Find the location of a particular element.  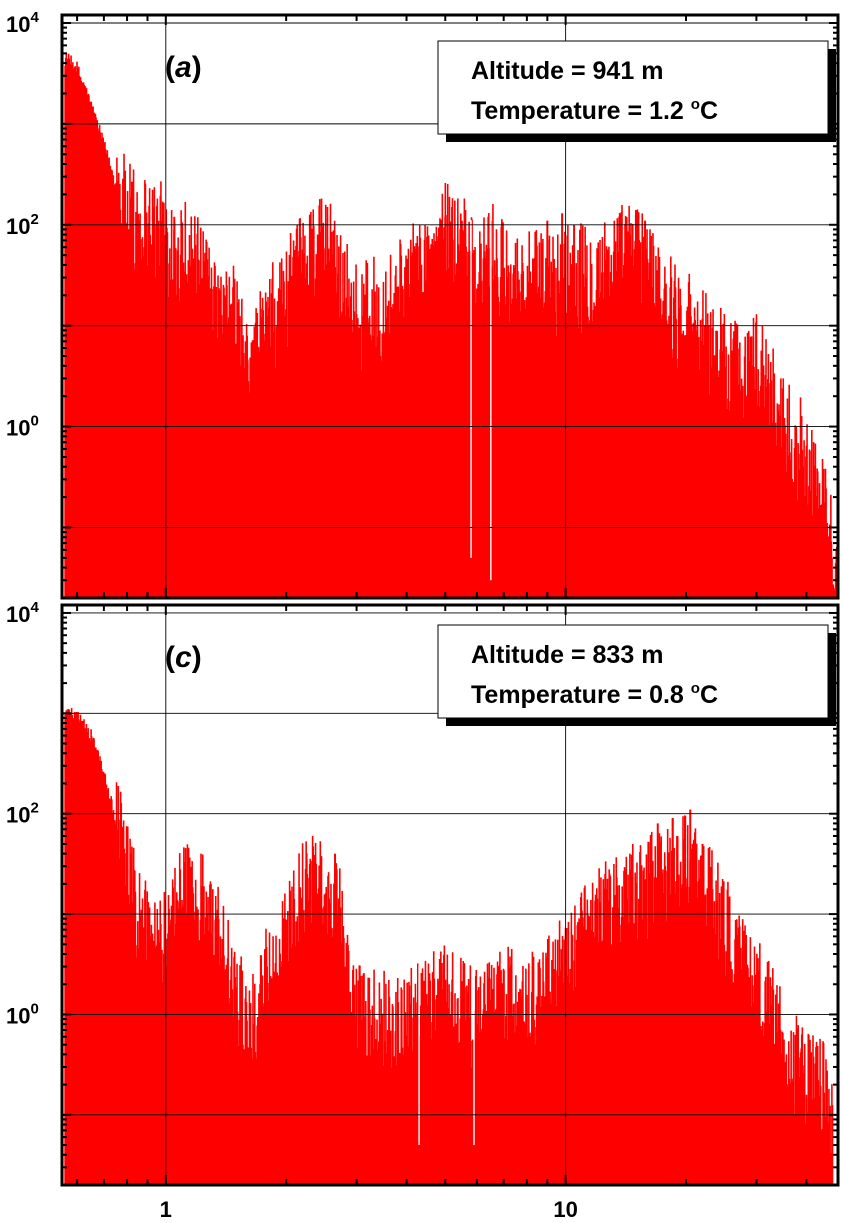

annotation-box: Altitude = 941 m Temperature = 1.2 oC is located at coordinates (636, 91).